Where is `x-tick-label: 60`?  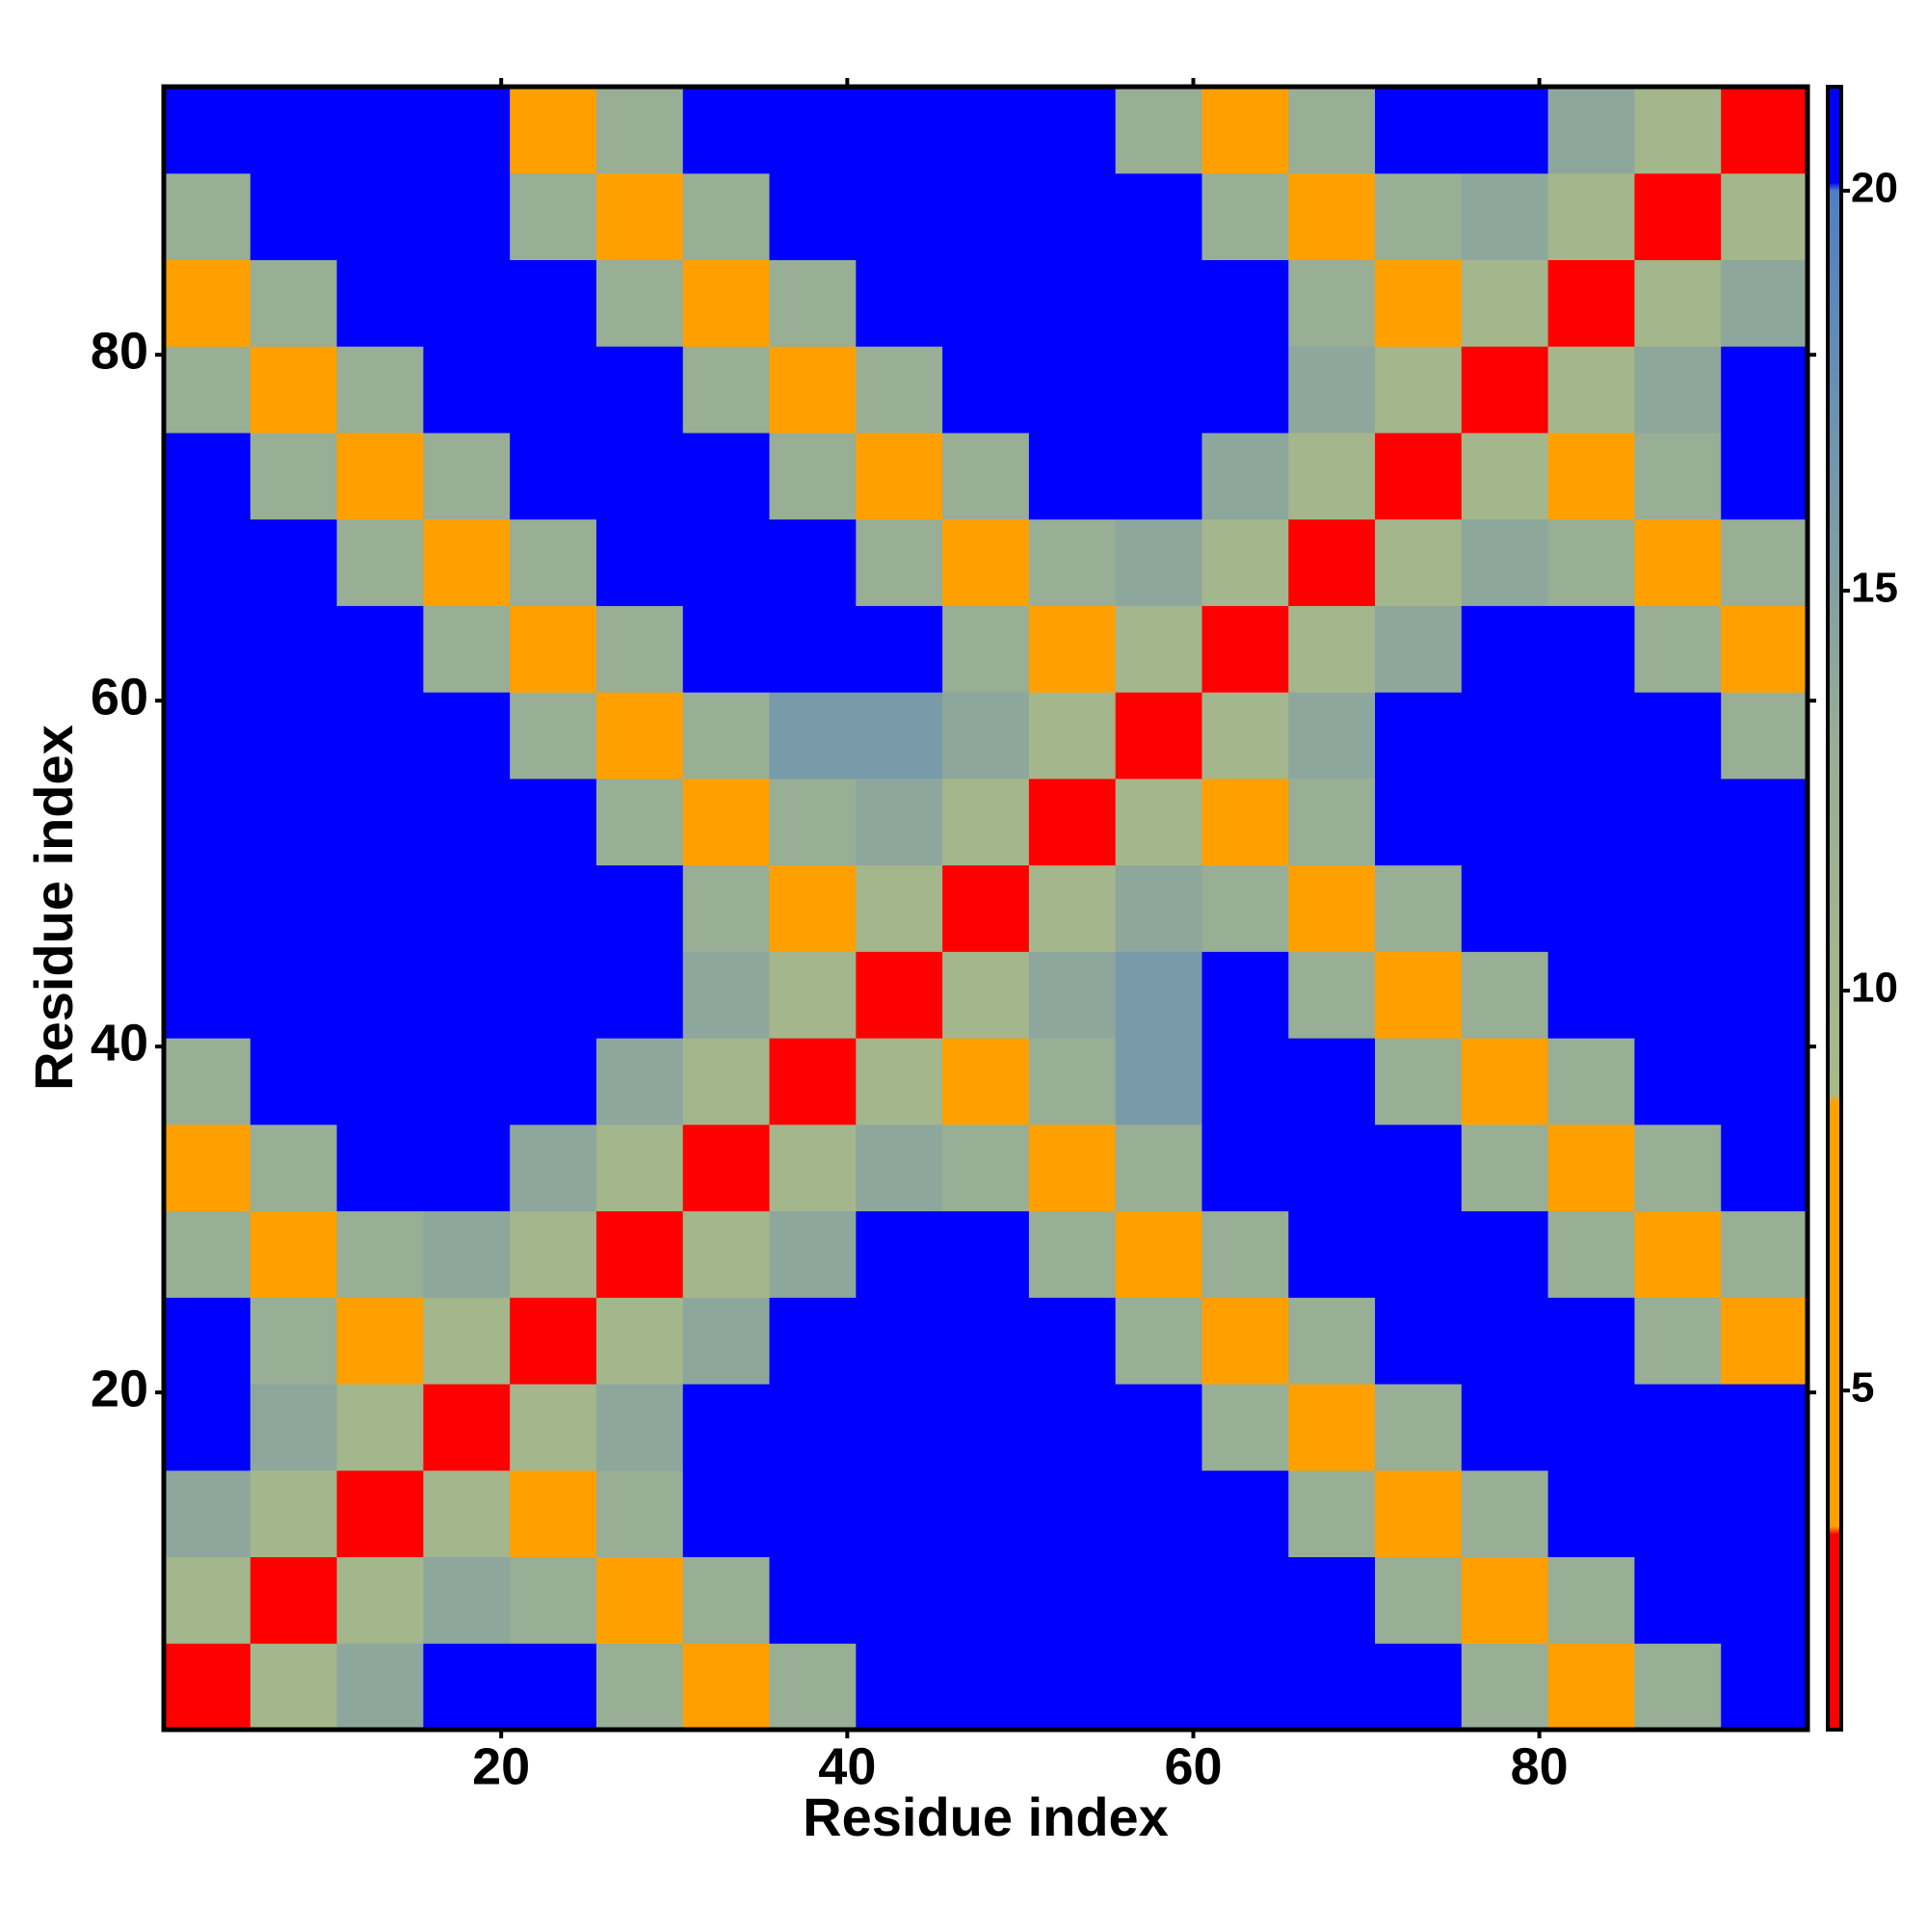
x-tick-label: 60 is located at coordinates (1193, 1766).